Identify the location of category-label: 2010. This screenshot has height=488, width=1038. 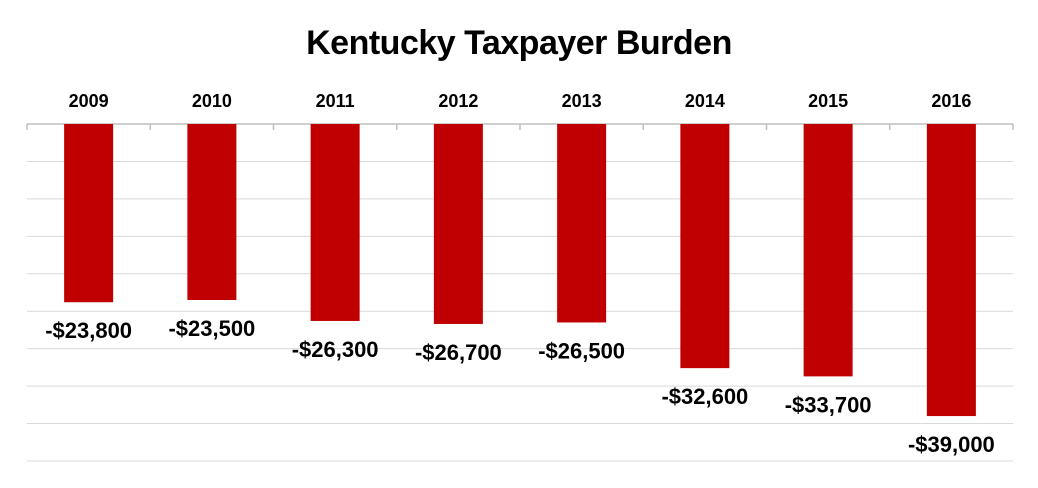
(212, 101).